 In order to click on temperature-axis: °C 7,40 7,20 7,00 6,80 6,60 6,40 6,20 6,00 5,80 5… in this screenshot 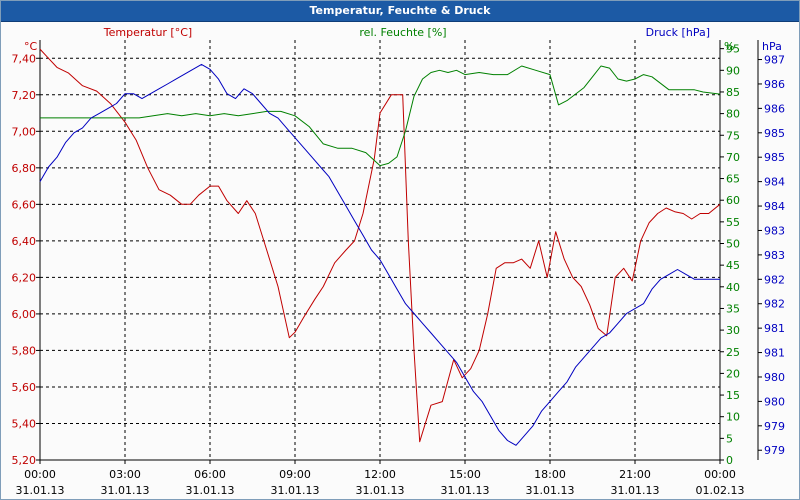, I will do `click(26, 253)`.